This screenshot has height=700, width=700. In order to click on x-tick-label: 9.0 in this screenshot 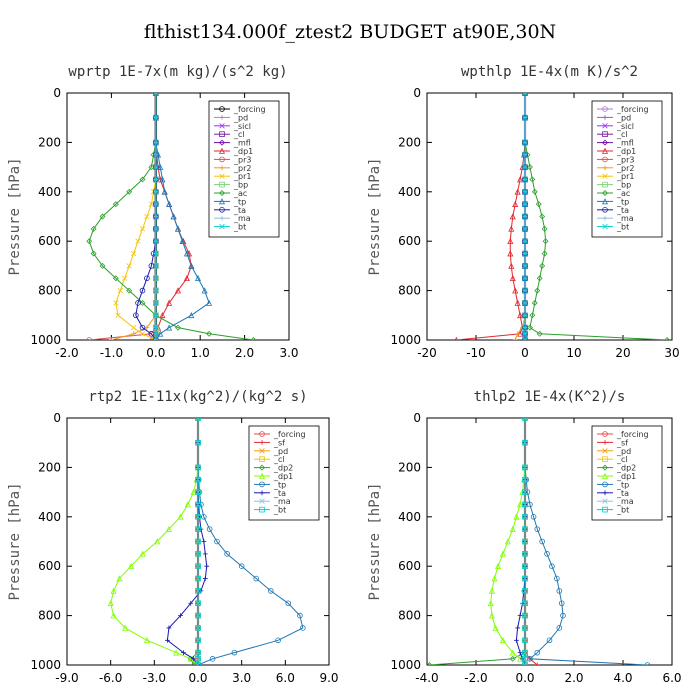, I will do `click(328, 678)`.